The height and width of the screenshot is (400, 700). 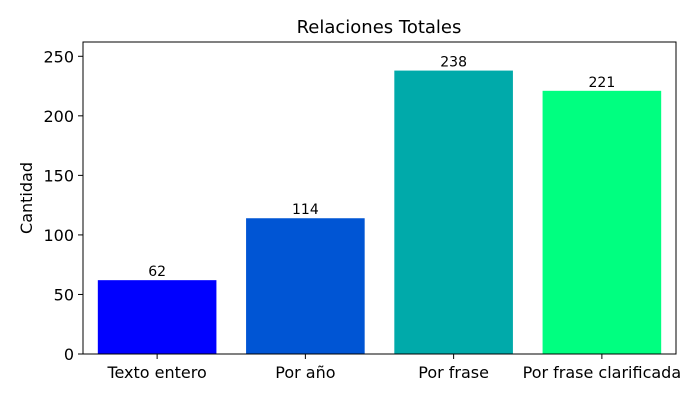 I want to click on bar-value-label: 238, so click(x=453, y=63).